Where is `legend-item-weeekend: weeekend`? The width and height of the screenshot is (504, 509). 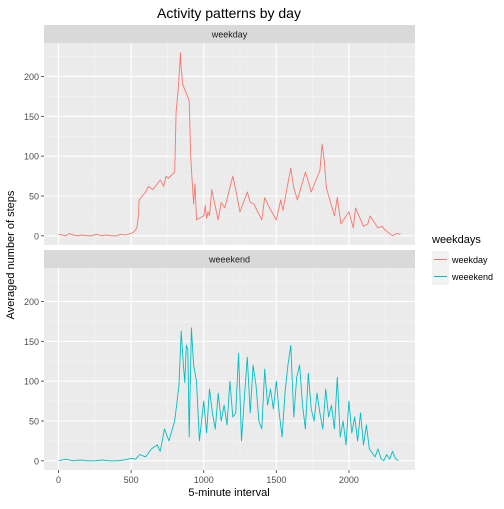 legend-item-weeekend: weeekend is located at coordinates (462, 276).